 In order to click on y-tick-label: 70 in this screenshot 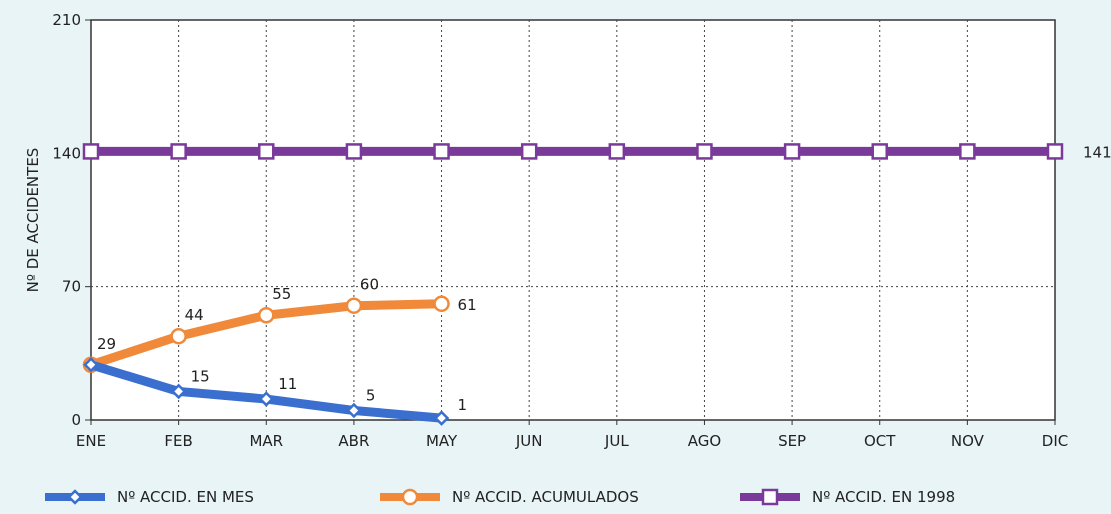, I will do `click(71, 287)`.